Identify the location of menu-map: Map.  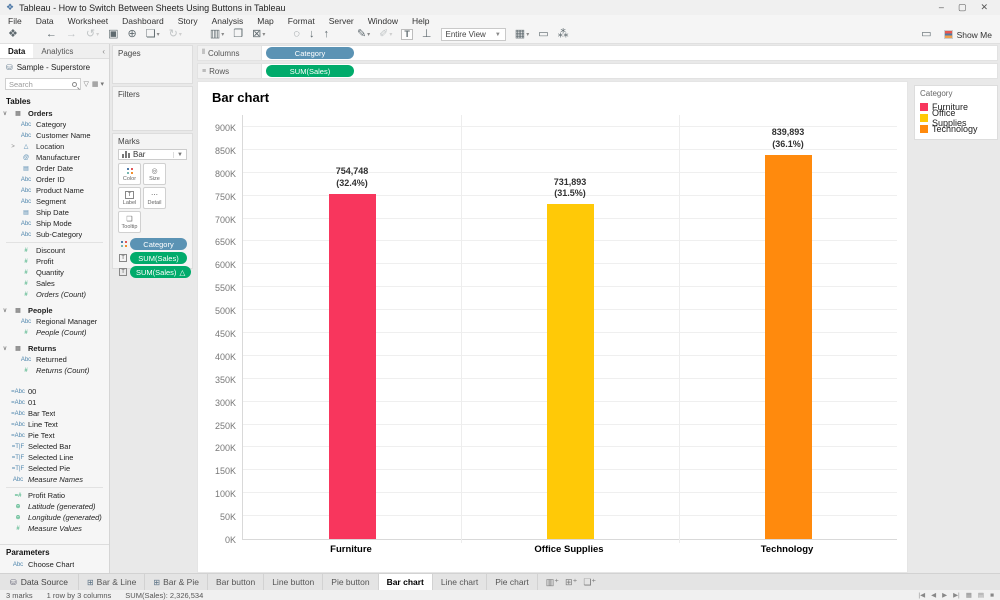
(265, 20).